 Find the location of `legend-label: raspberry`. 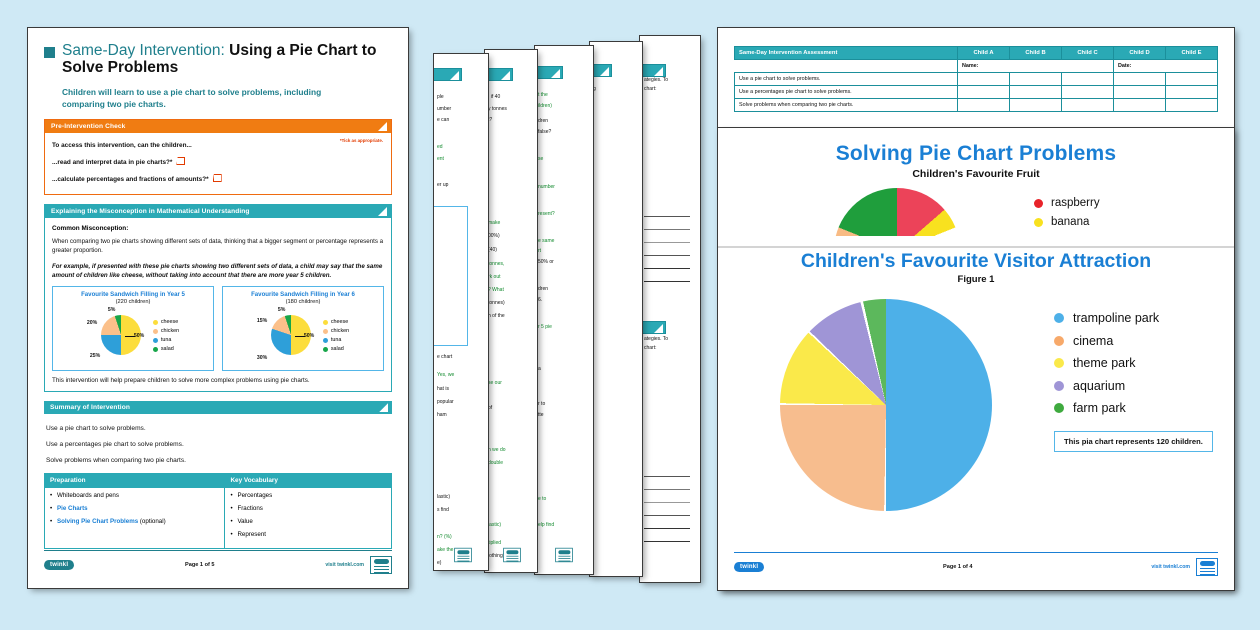

legend-label: raspberry is located at coordinates (1075, 203).